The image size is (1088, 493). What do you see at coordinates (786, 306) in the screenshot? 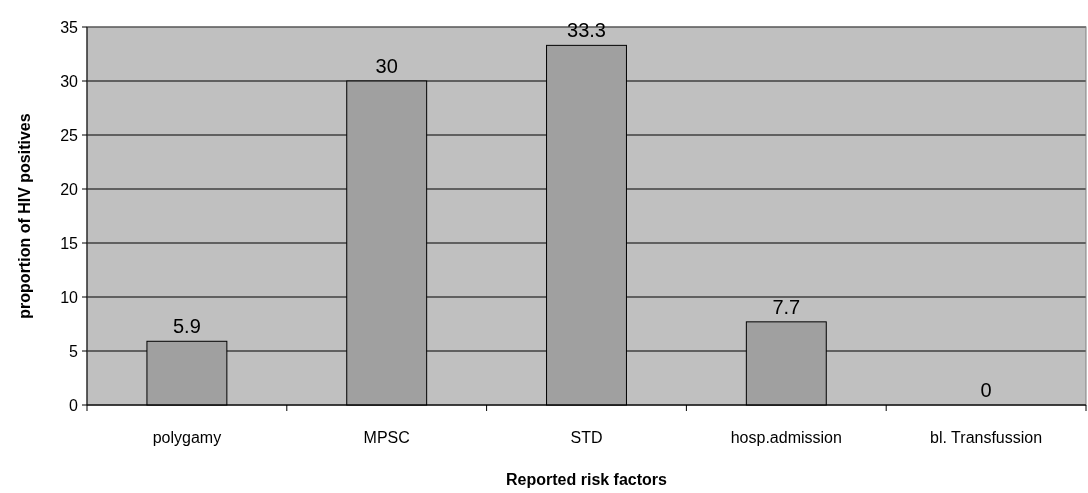
I see `data-label: 7.7` at bounding box center [786, 306].